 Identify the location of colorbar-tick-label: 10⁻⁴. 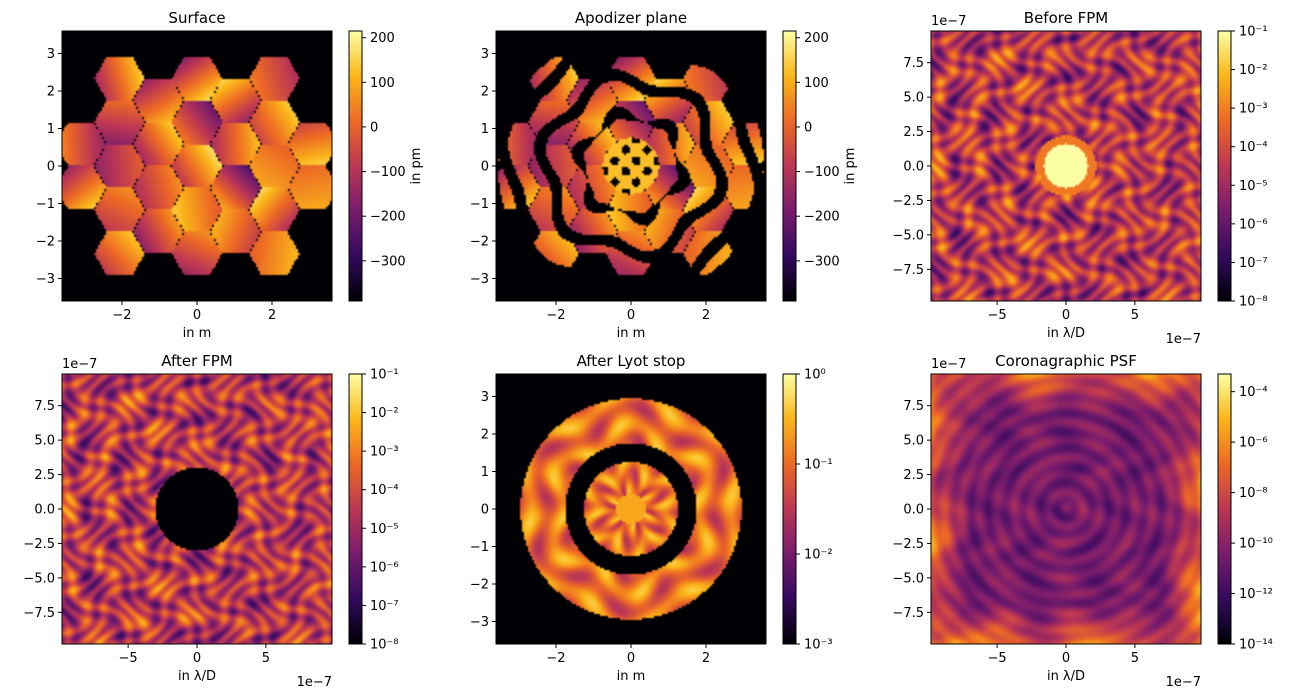
(1253, 392).